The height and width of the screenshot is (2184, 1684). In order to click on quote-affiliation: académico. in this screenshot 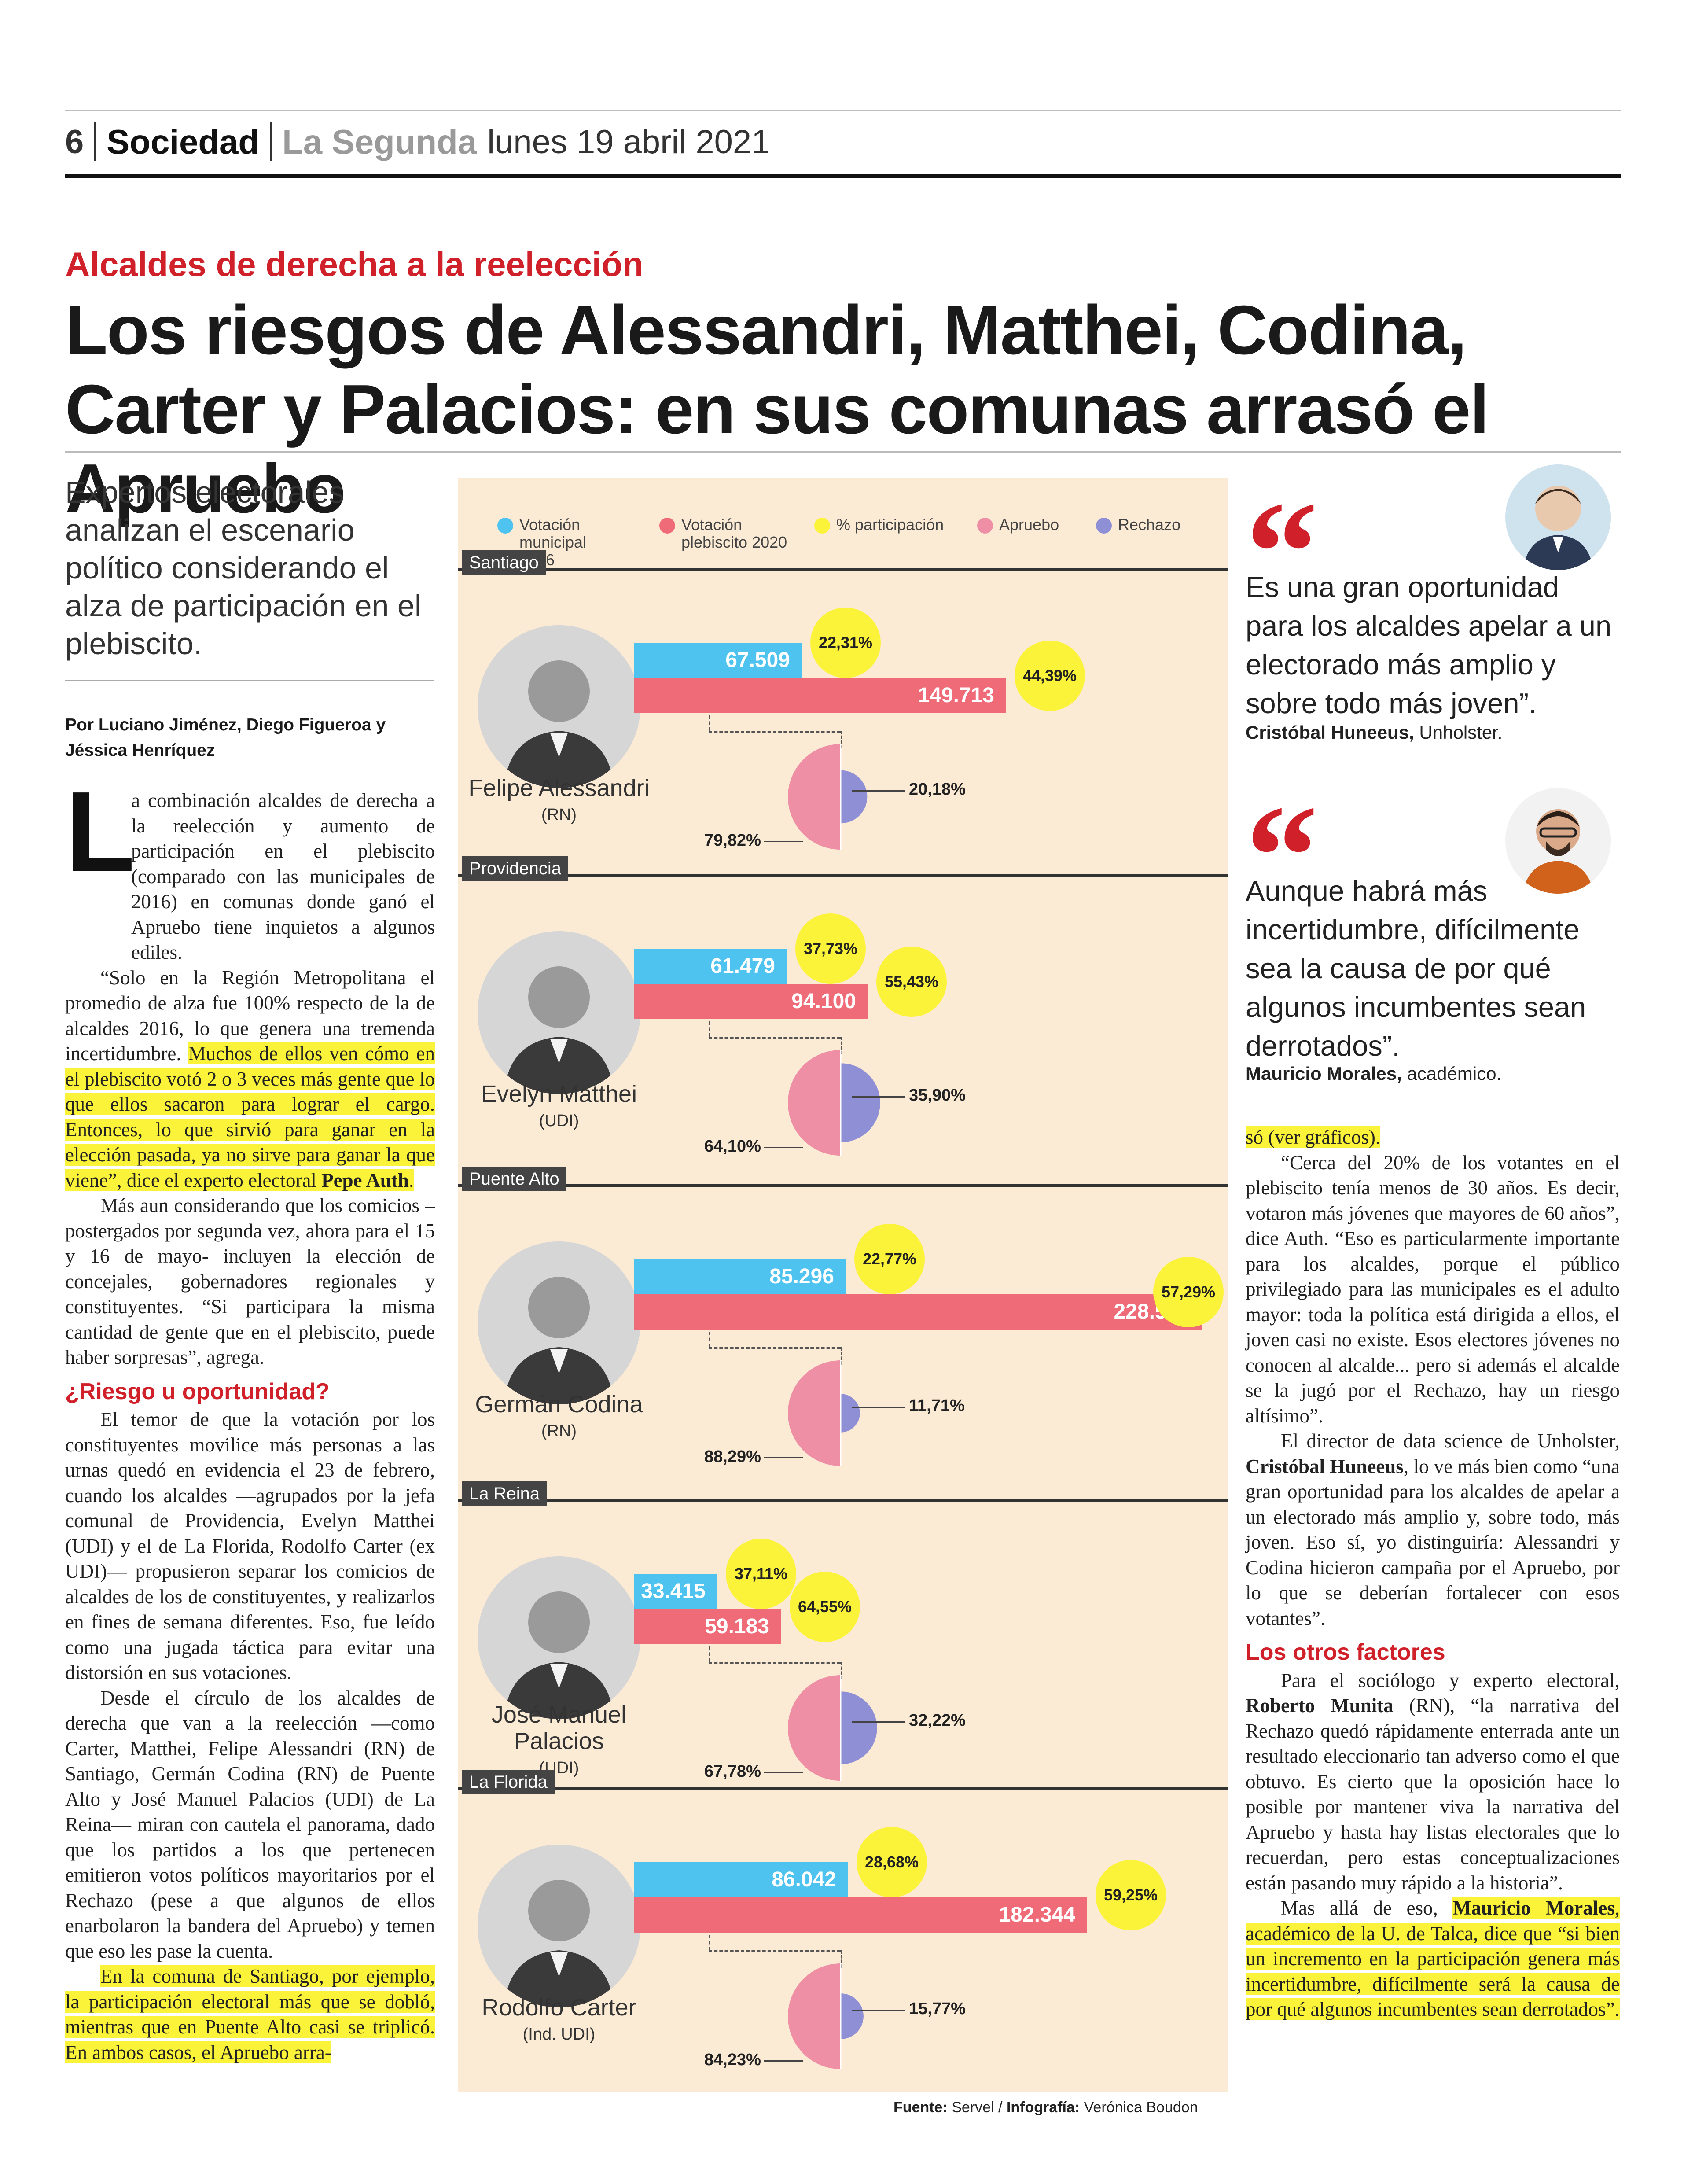, I will do `click(1455, 1073)`.